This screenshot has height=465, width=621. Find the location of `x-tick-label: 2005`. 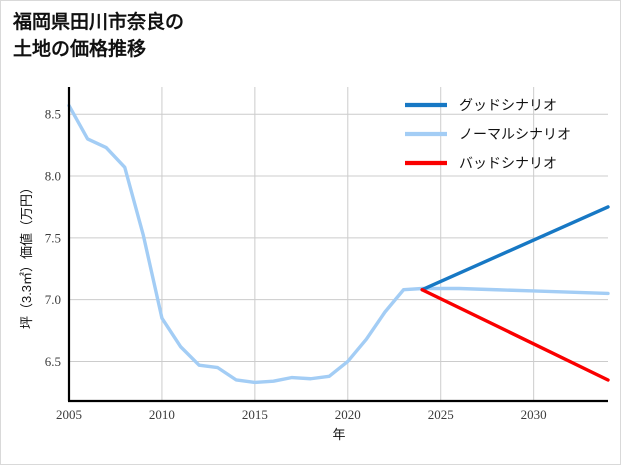

x-tick-label: 2005 is located at coordinates (69, 414).